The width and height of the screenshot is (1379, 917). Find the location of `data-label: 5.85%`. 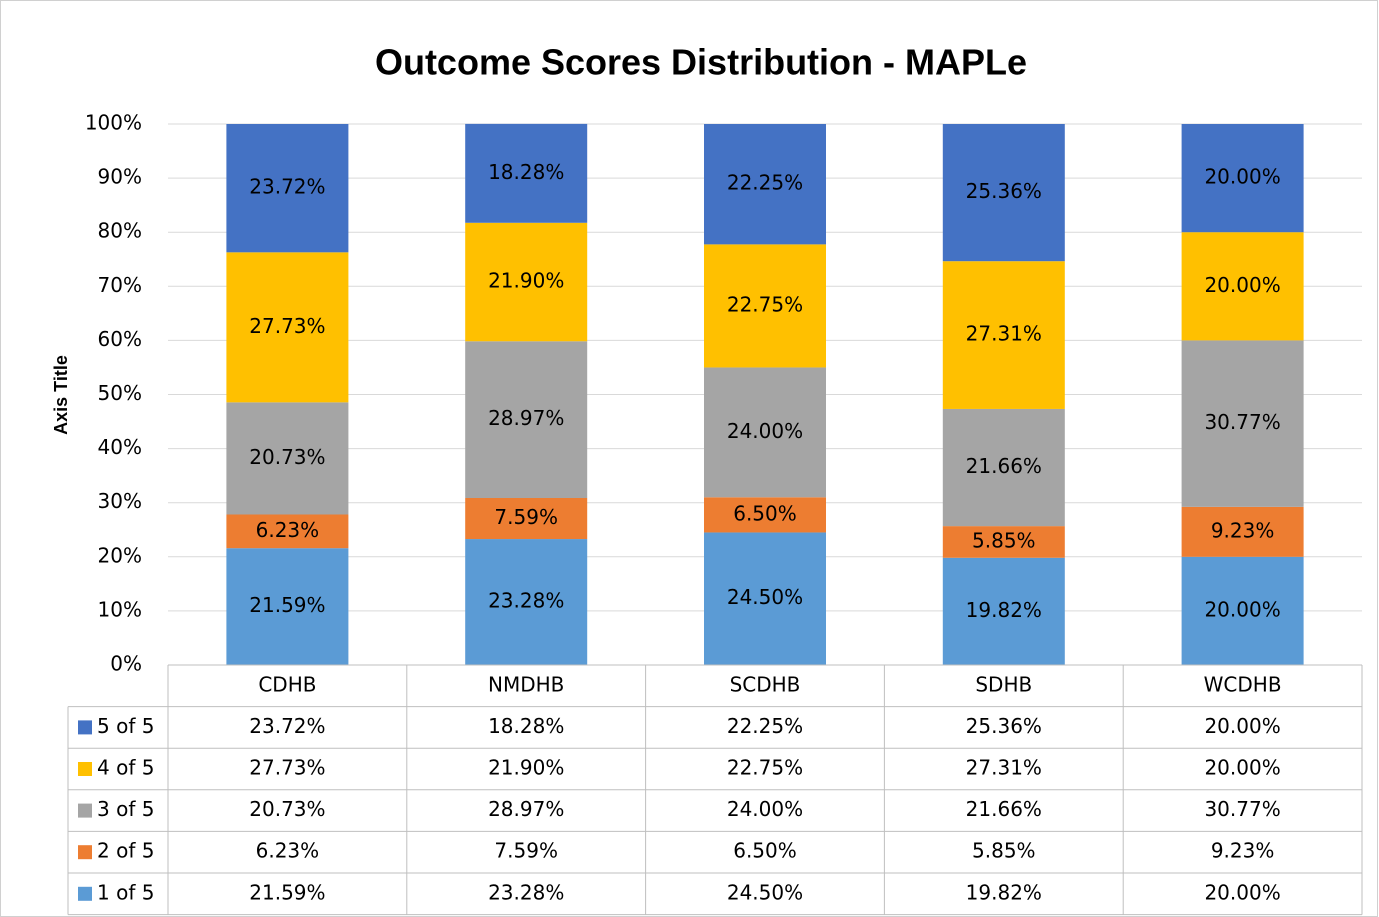

data-label: 5.85% is located at coordinates (1004, 540).